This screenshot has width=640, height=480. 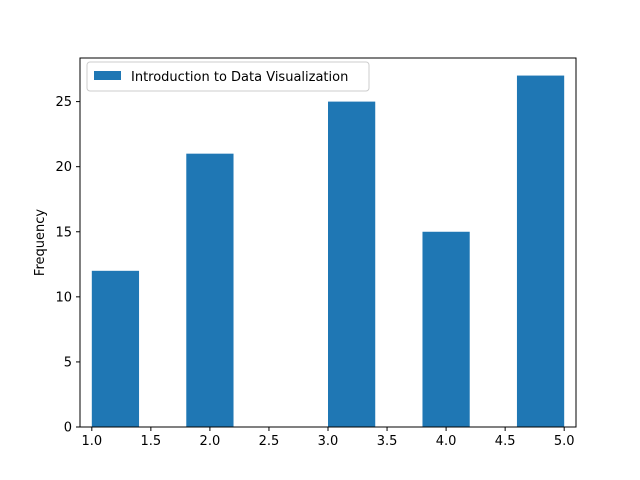 What do you see at coordinates (151, 441) in the screenshot?
I see `x-tick-label: 1.5` at bounding box center [151, 441].